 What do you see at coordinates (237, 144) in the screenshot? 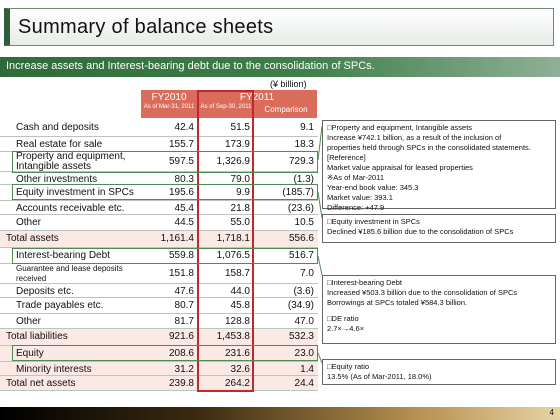
I see `cell-fy2011: 173.9` at bounding box center [237, 144].